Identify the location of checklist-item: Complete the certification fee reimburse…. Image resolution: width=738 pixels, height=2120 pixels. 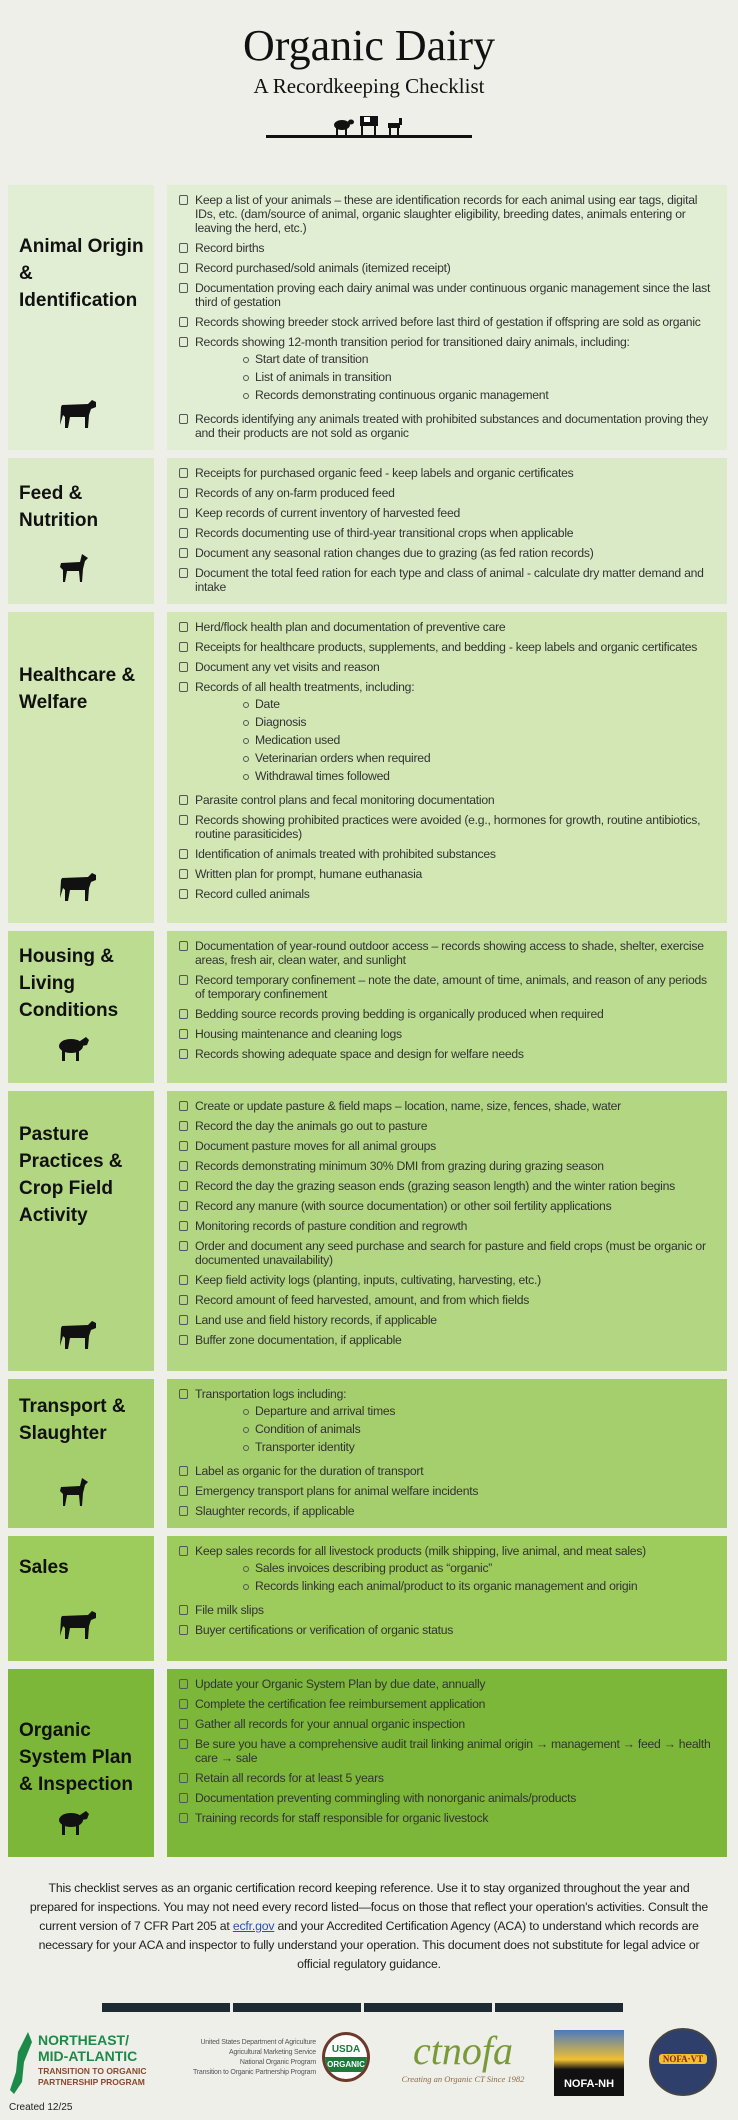
(447, 1704).